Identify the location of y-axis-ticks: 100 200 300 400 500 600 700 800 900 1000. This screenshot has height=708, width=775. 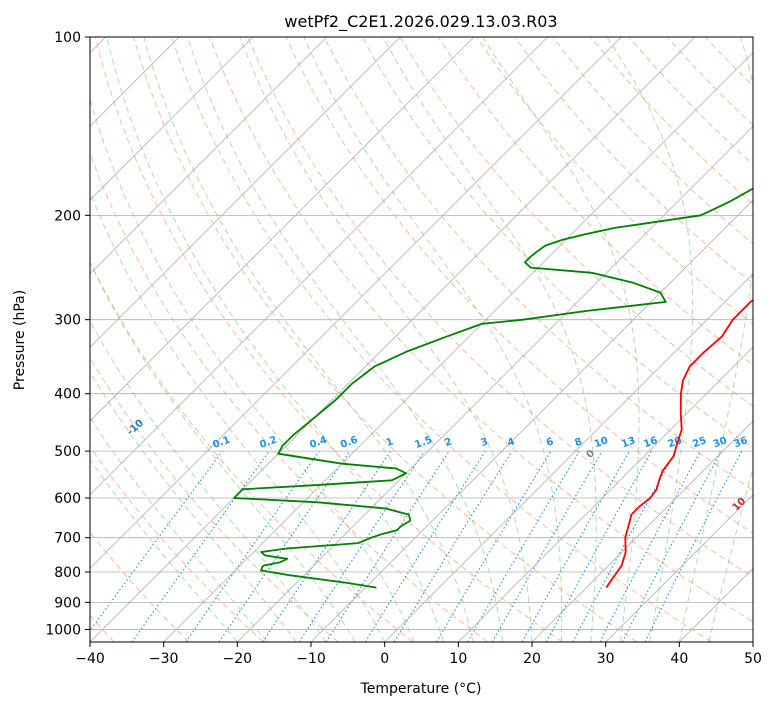
(67, 334).